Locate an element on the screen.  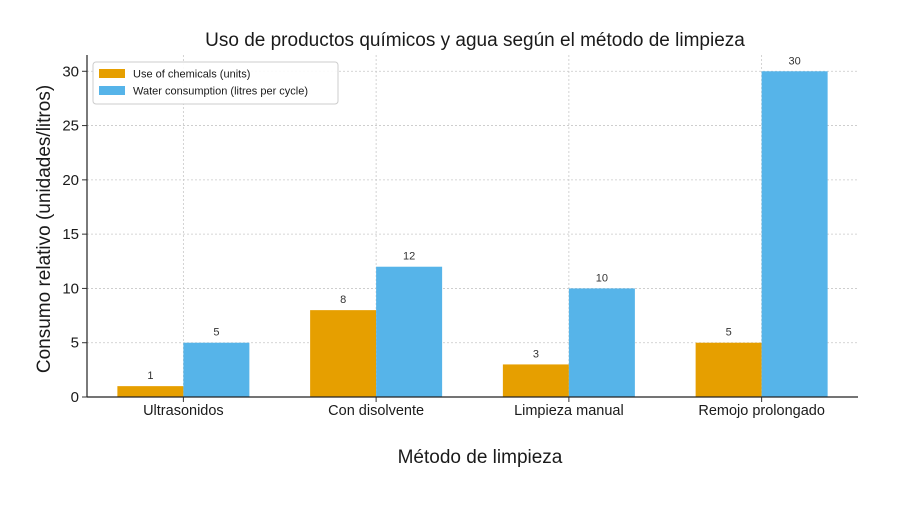
y-tick-labels: 0 5 10 15 20 25 30 is located at coordinates (70, 234).